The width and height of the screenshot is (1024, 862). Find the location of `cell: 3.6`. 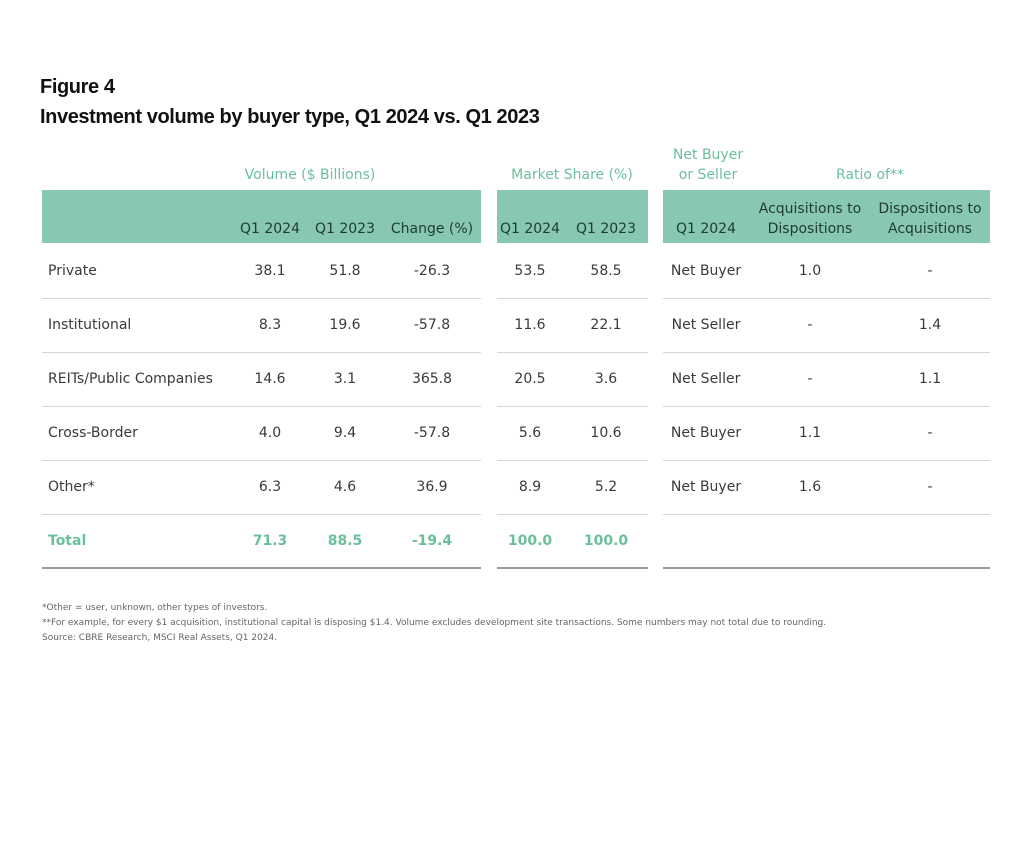

cell: 3.6 is located at coordinates (606, 379).